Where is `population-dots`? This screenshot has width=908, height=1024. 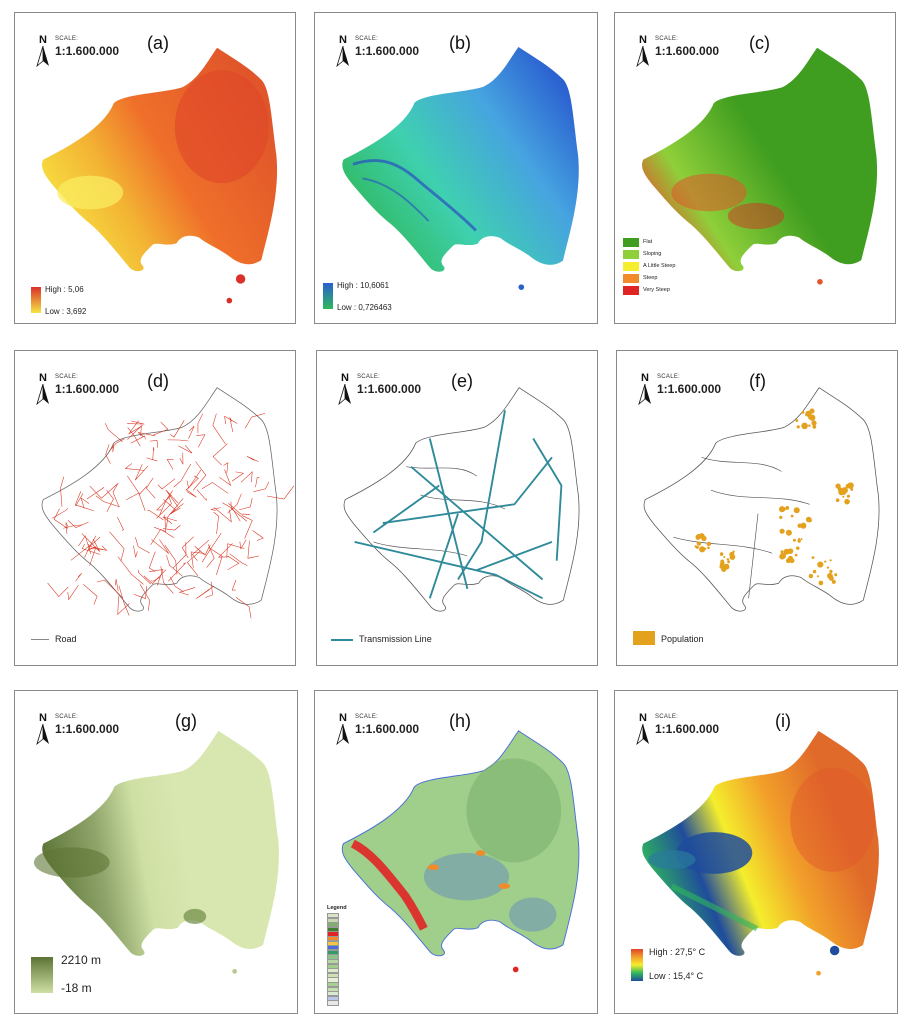 population-dots is located at coordinates (774, 497).